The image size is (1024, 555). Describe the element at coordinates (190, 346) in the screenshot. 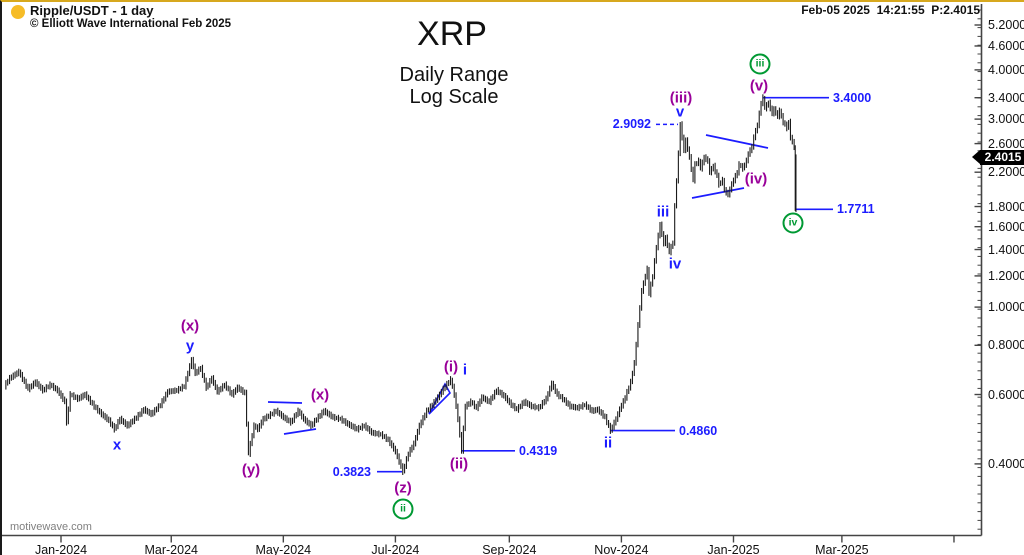

I see `wave-label-blue: y` at that location.